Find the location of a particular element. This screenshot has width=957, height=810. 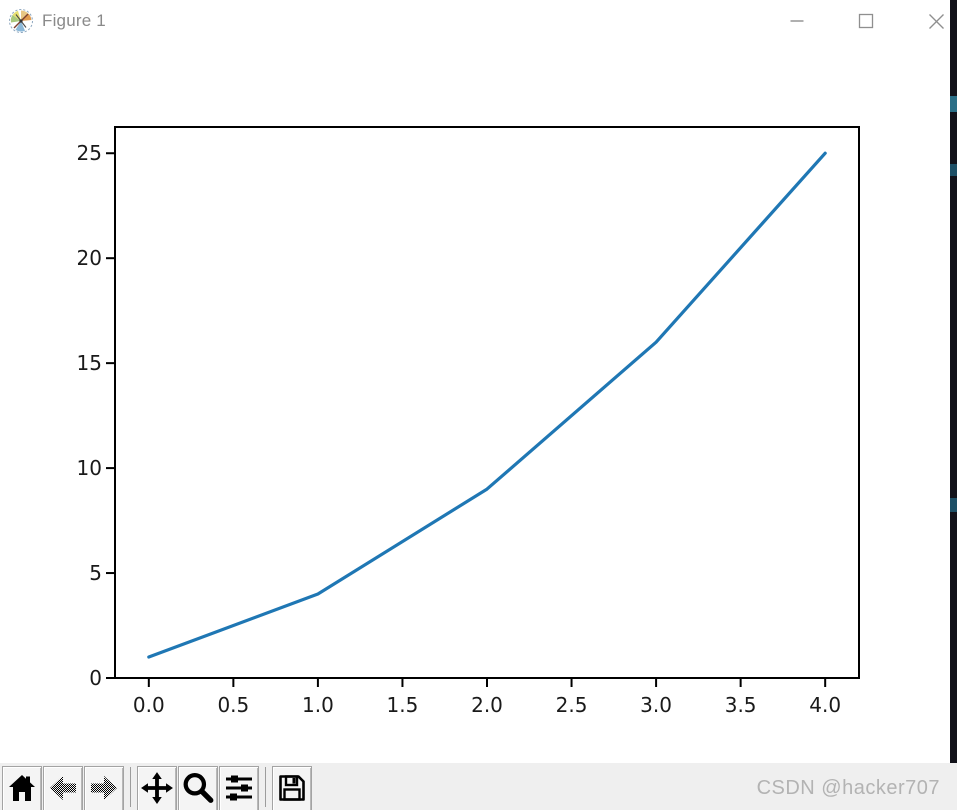

toolbar-buttons is located at coordinates (478, 786).